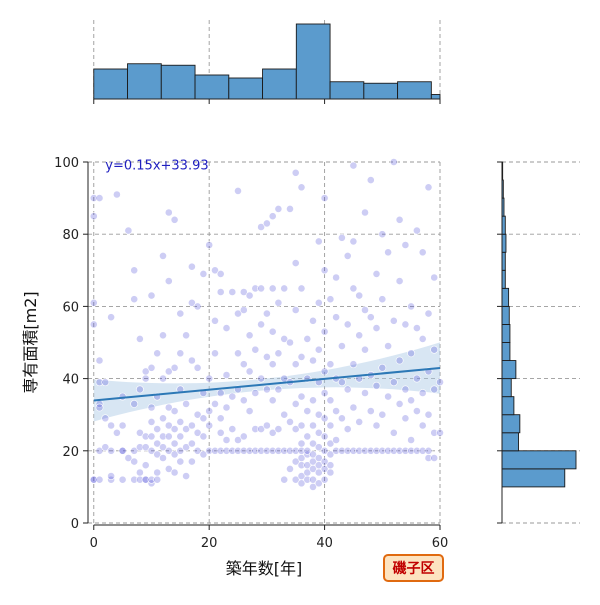 This screenshot has height=605, width=600. Describe the element at coordinates (70, 235) in the screenshot. I see `y-tick-label: 80` at that location.